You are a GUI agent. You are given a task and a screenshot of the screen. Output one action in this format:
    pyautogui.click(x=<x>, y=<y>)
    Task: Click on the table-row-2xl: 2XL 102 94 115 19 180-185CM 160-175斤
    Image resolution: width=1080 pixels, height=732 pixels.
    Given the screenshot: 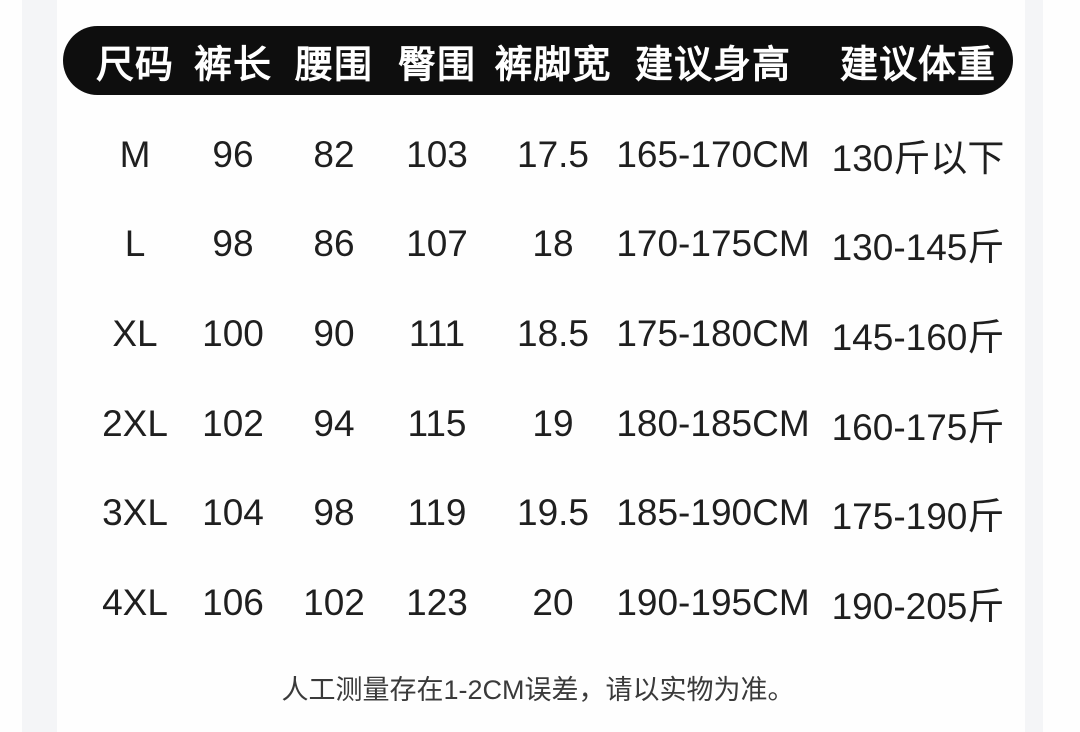 What is the action you would take?
    pyautogui.click(x=538, y=424)
    